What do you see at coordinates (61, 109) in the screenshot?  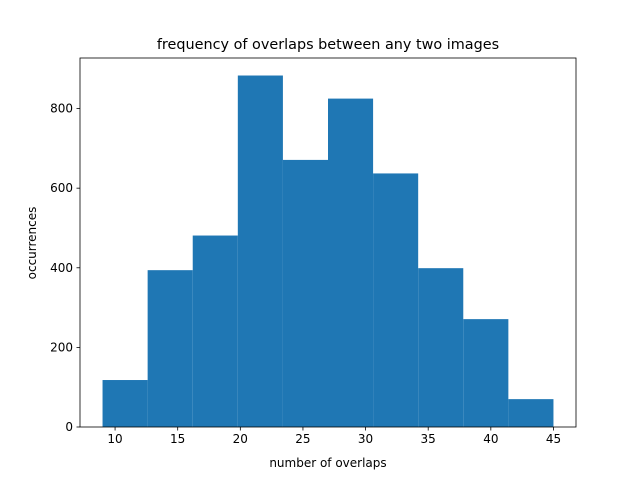 I see `y-tick-label: 800` at bounding box center [61, 109].